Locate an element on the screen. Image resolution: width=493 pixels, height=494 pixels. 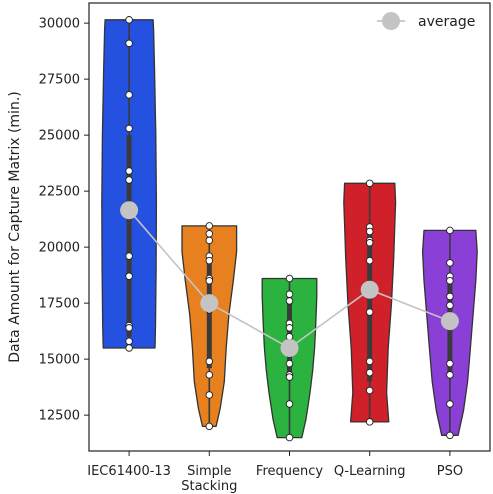
x-tick-label: Simple is located at coordinates (209, 471).